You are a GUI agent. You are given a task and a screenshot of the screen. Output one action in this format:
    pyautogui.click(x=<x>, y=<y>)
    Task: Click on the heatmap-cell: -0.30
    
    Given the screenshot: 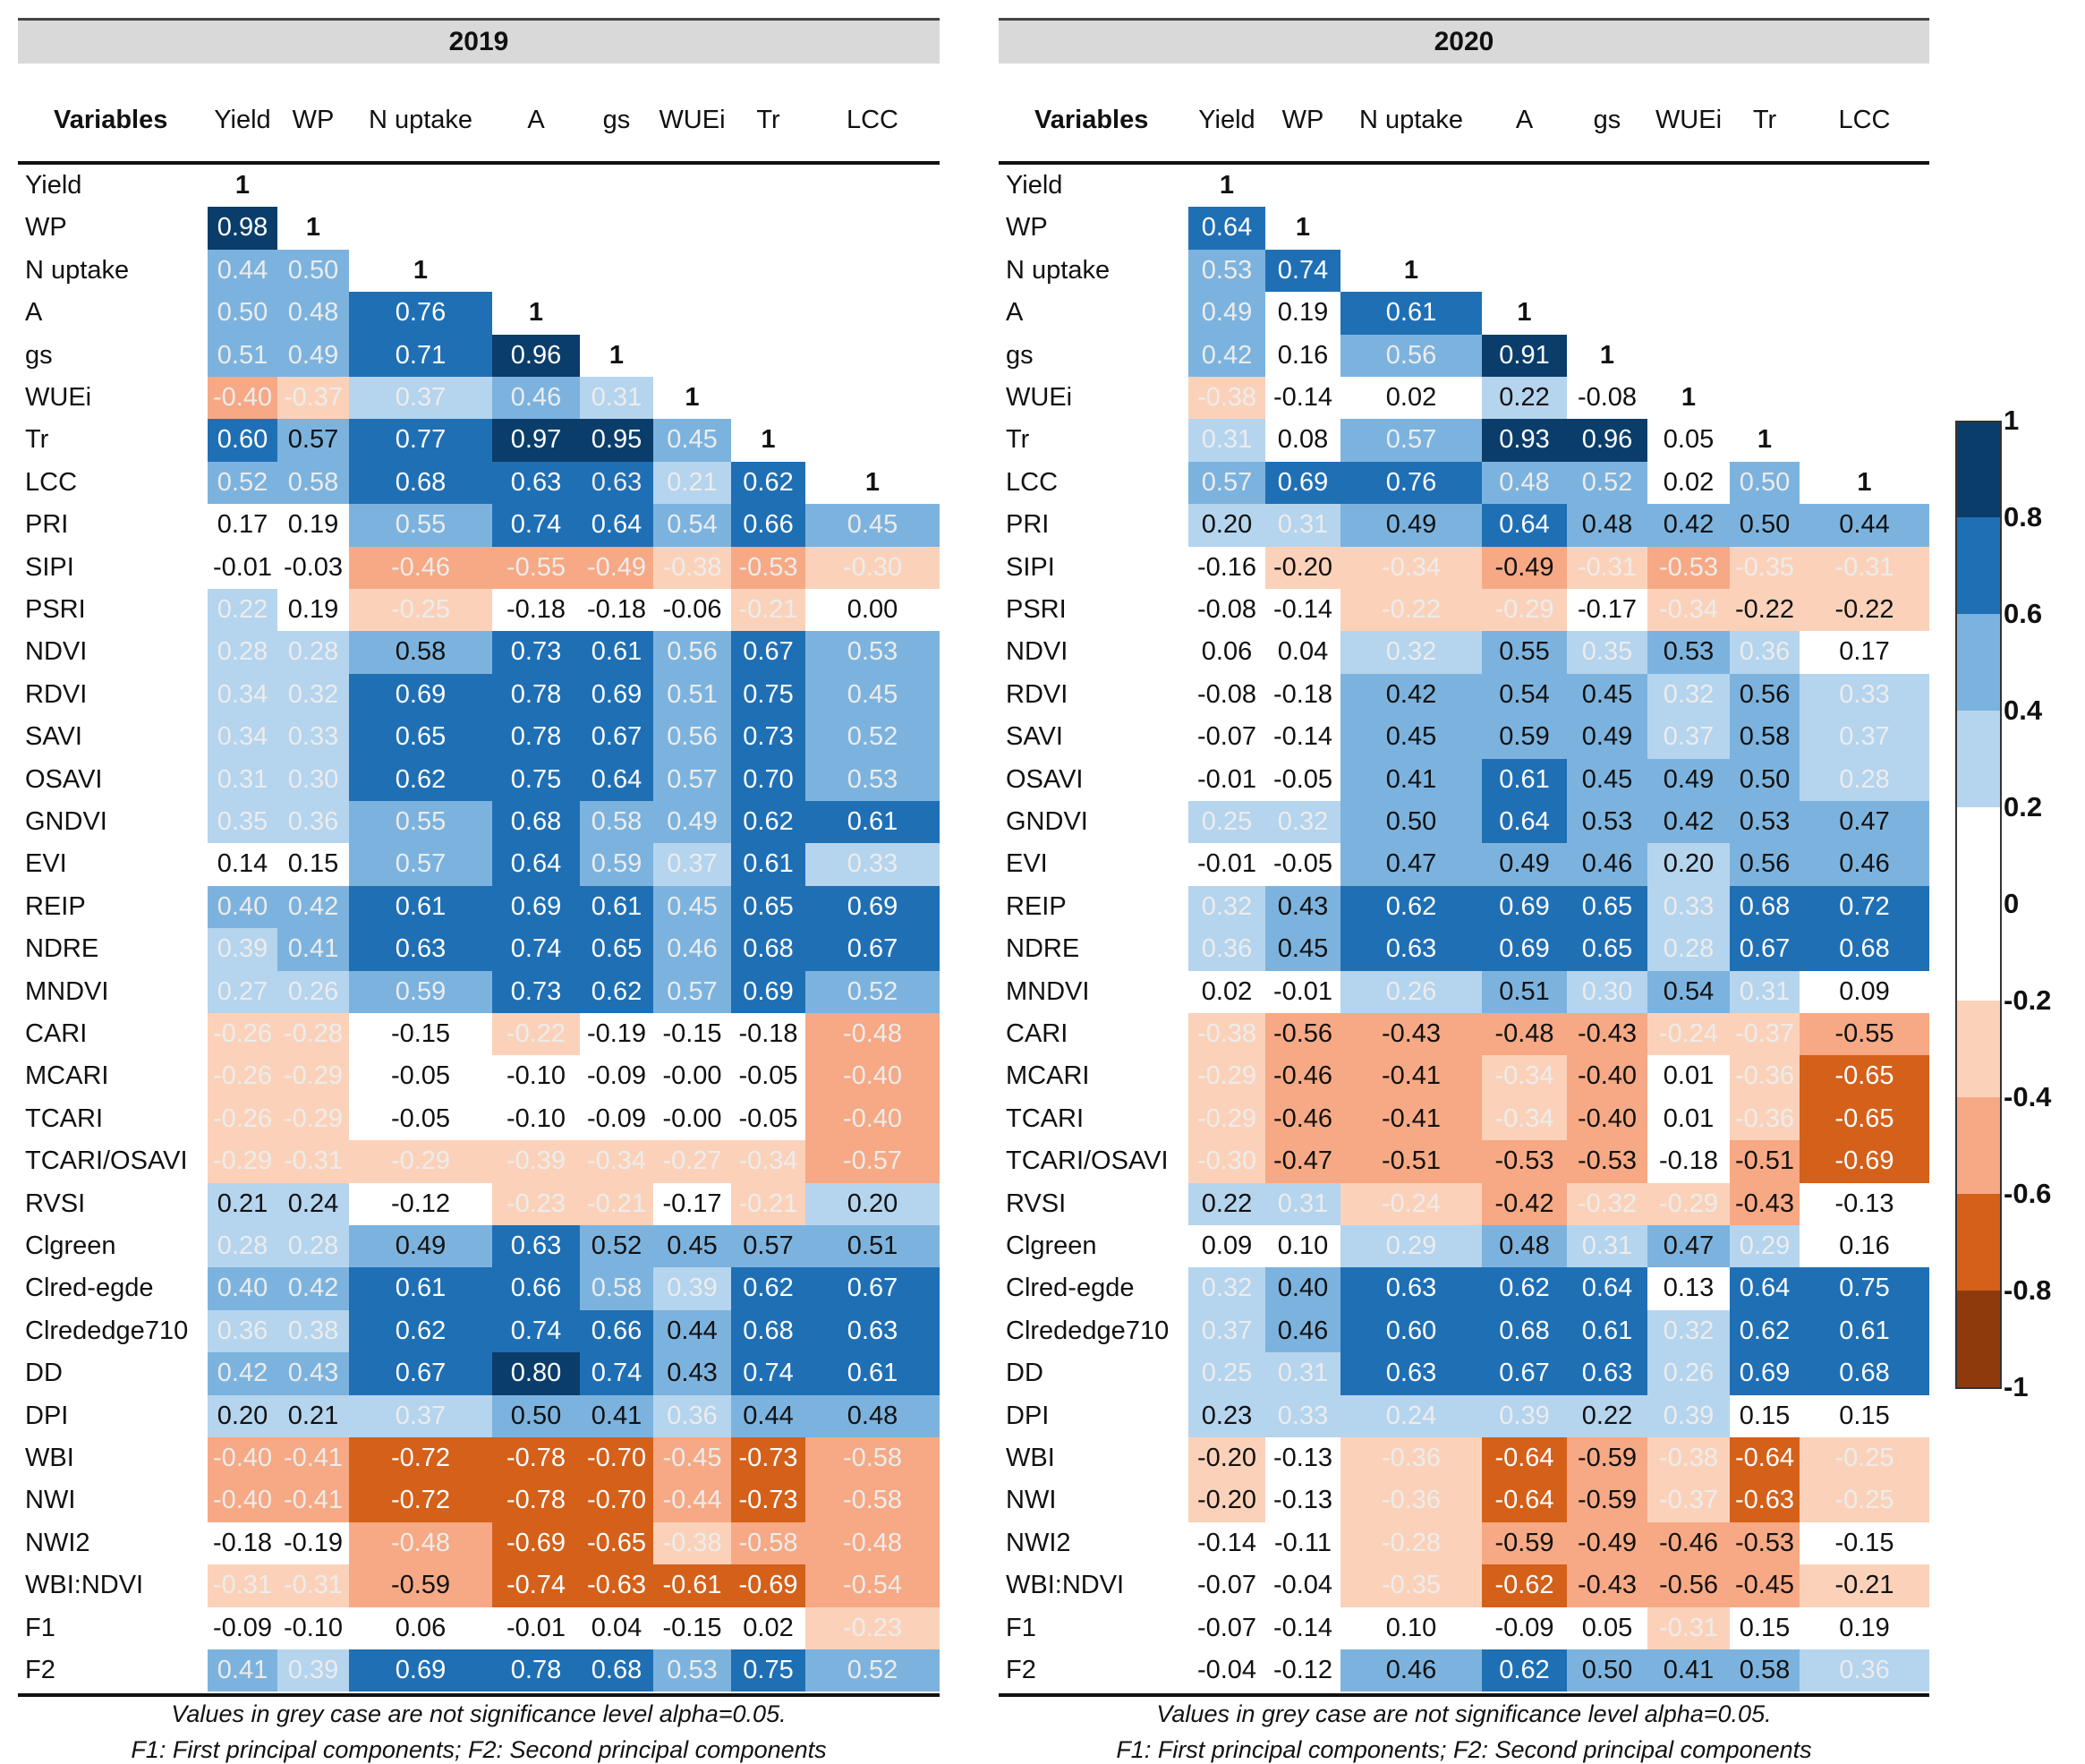 What is the action you would take?
    pyautogui.click(x=872, y=567)
    